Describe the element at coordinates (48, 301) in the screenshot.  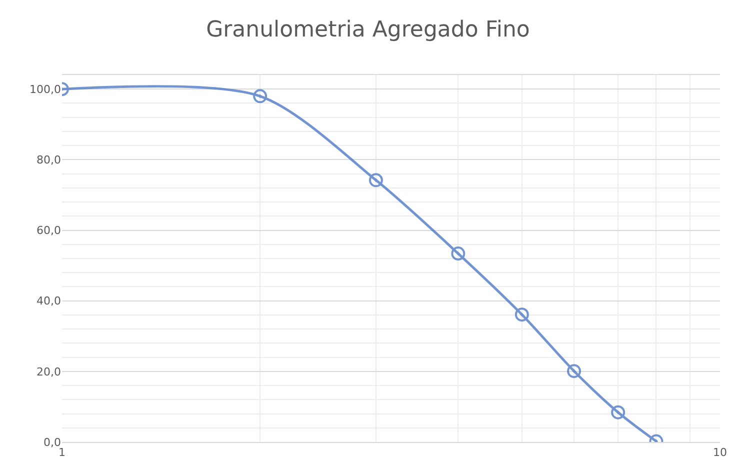
I see `y-tick-label: 40,0` at that location.